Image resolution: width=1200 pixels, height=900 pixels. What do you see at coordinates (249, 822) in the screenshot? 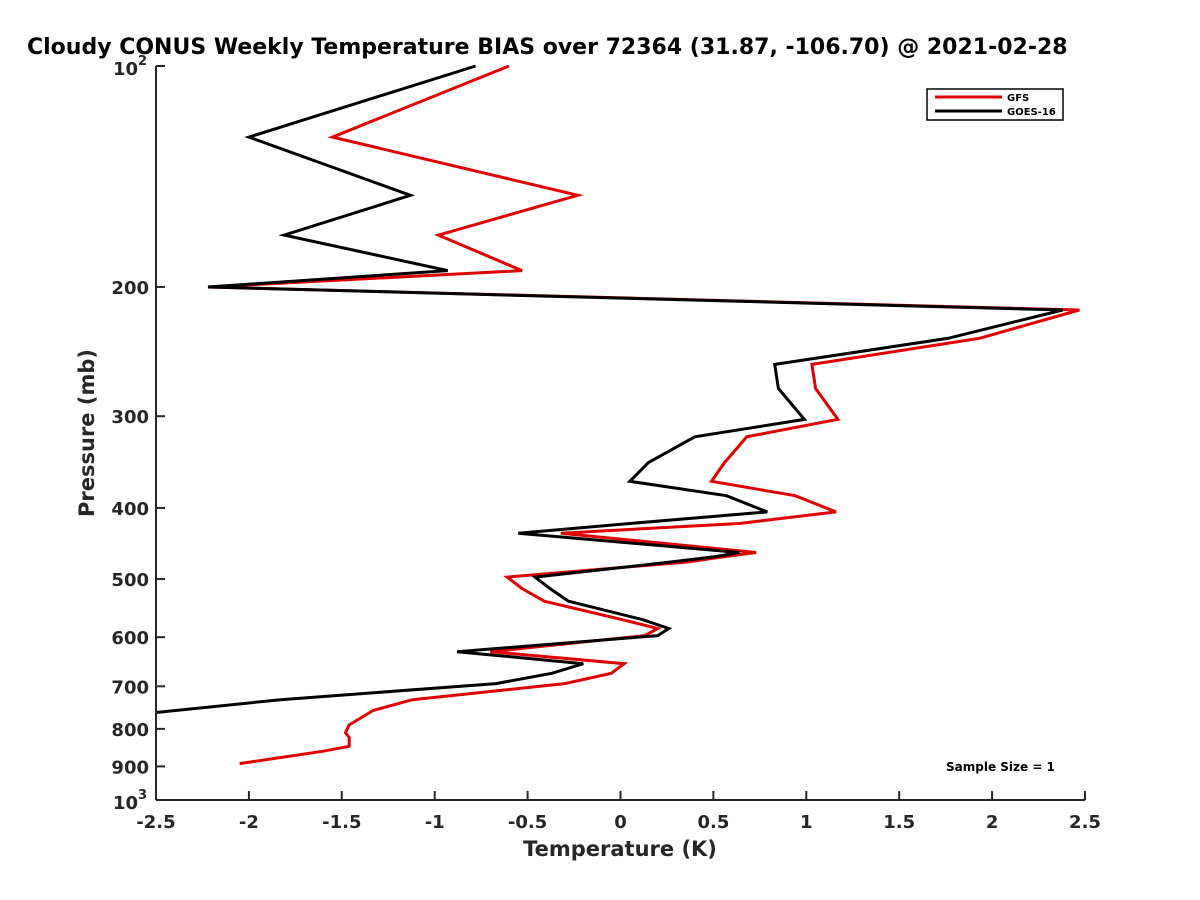
I see `x-tick-label: -2` at bounding box center [249, 822].